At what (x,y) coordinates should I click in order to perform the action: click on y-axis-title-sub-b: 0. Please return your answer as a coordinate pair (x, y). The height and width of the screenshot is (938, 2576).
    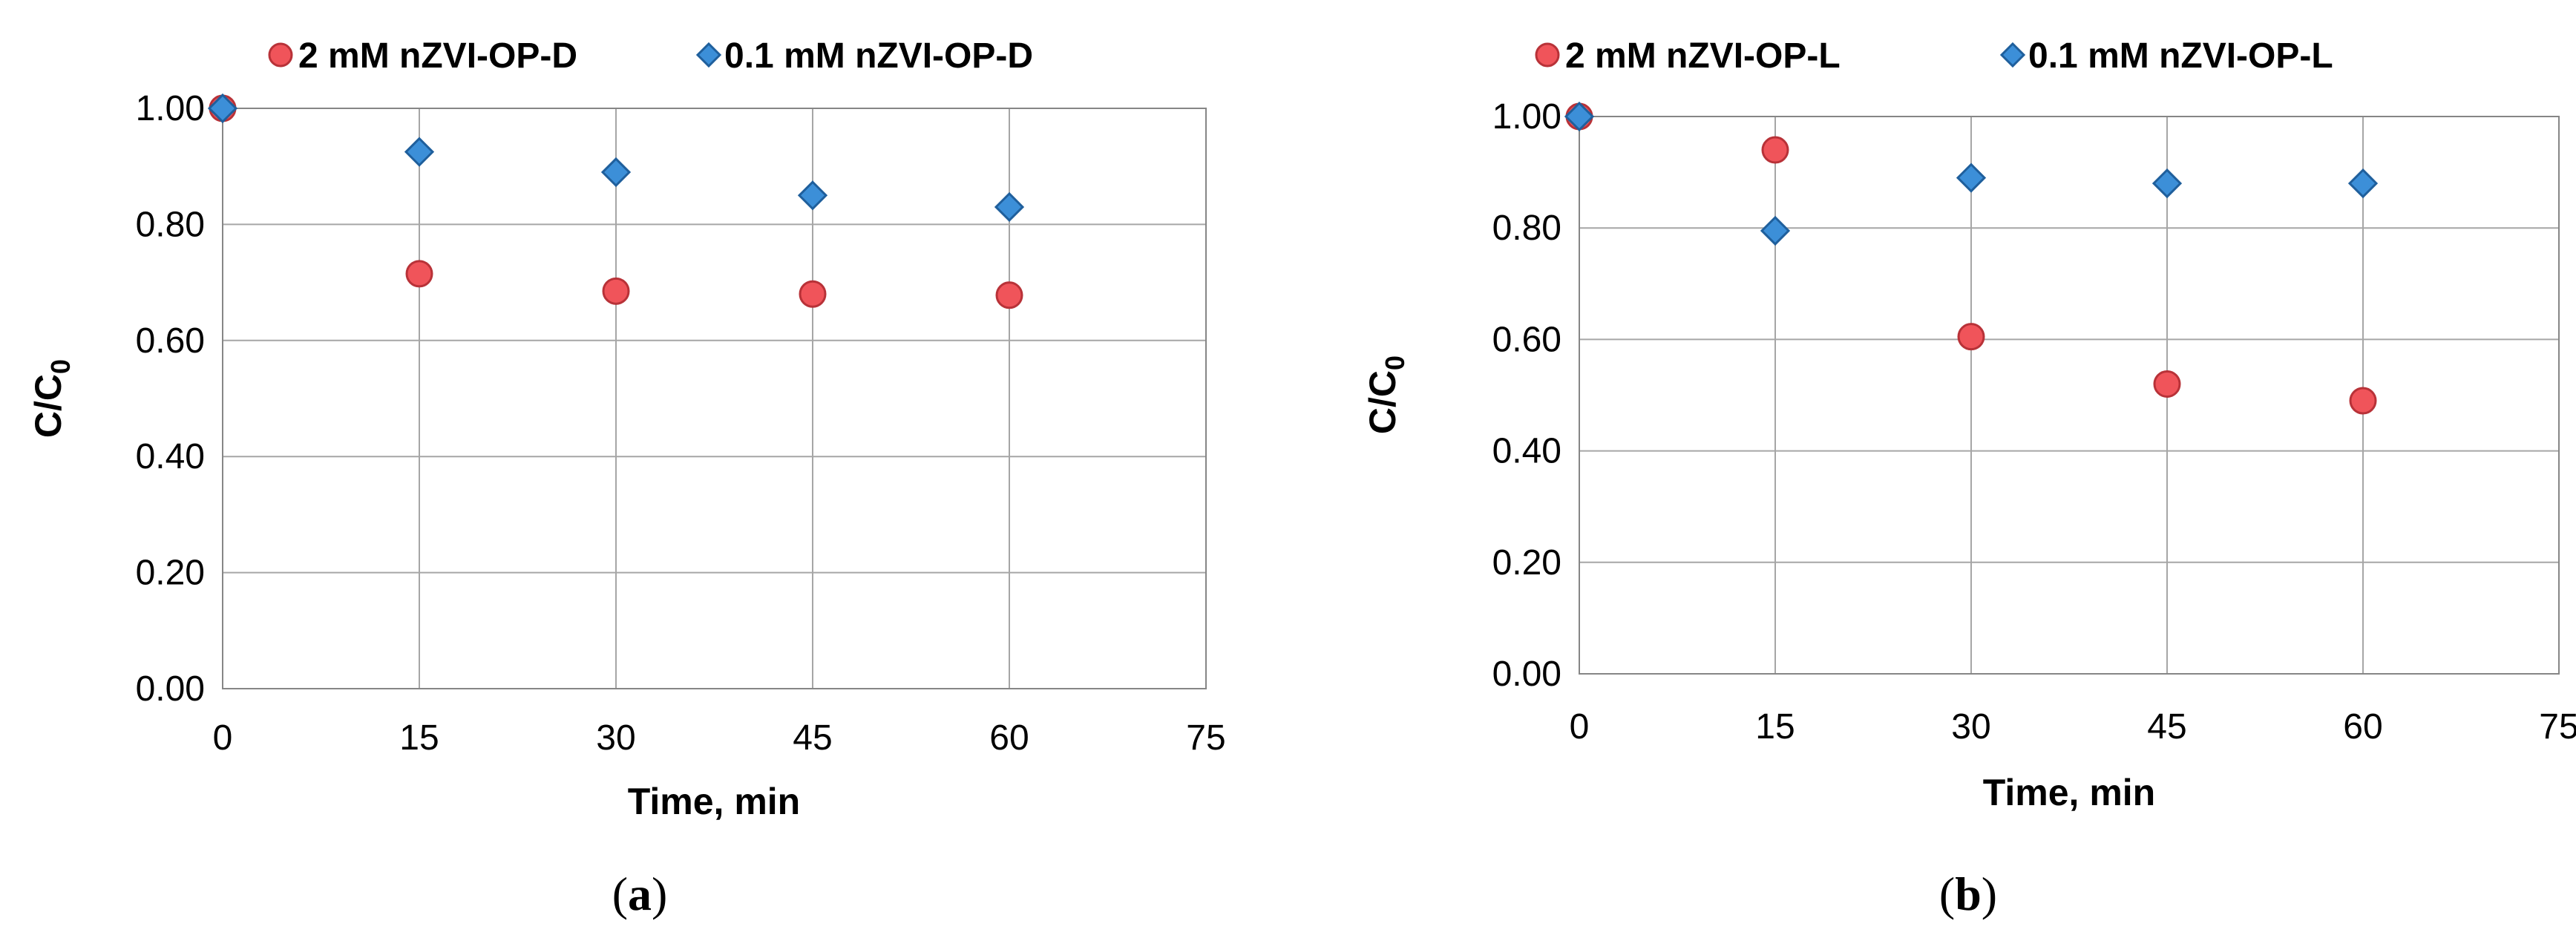
    Looking at the image, I should click on (1395, 362).